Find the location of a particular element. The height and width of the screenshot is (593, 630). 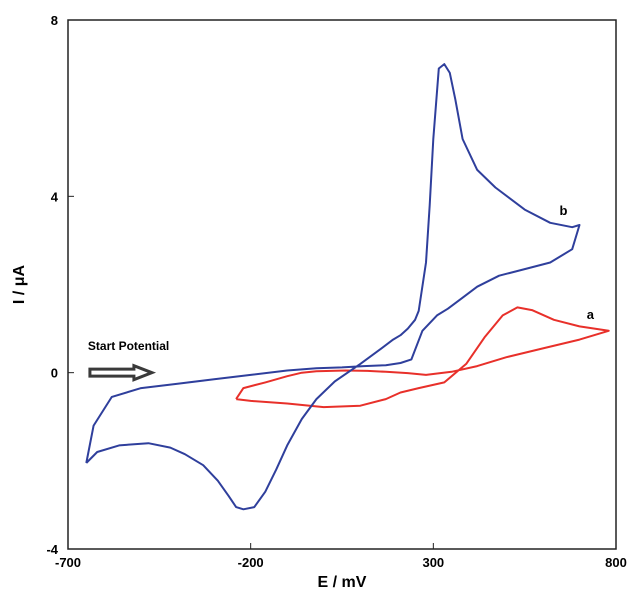

x-axis-title: E / mV is located at coordinates (342, 582).